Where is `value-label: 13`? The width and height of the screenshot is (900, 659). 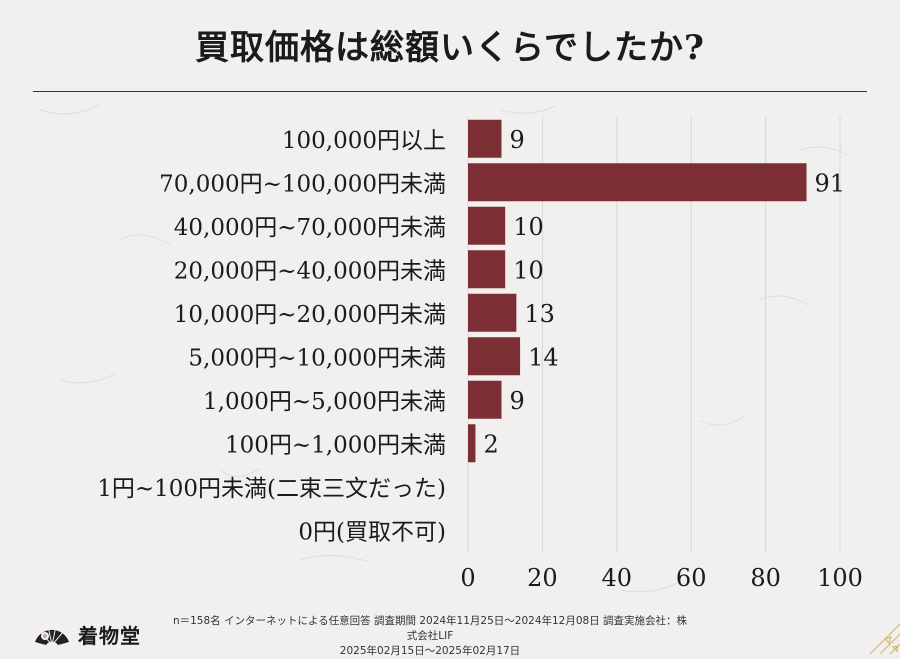
value-label: 13 is located at coordinates (539, 314).